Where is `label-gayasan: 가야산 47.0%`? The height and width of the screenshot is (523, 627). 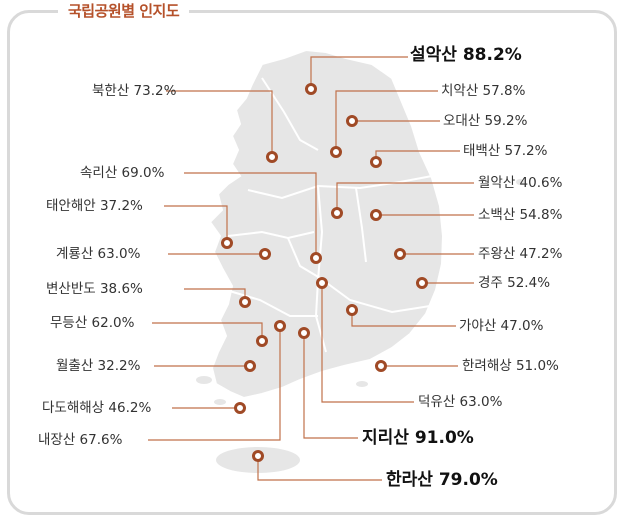
label-gayasan: 가야산 47.0% is located at coordinates (501, 326).